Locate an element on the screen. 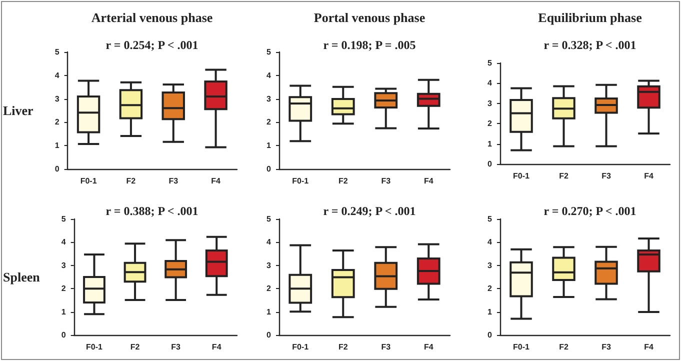  y-axis-title: Spleen is located at coordinates (22, 277).